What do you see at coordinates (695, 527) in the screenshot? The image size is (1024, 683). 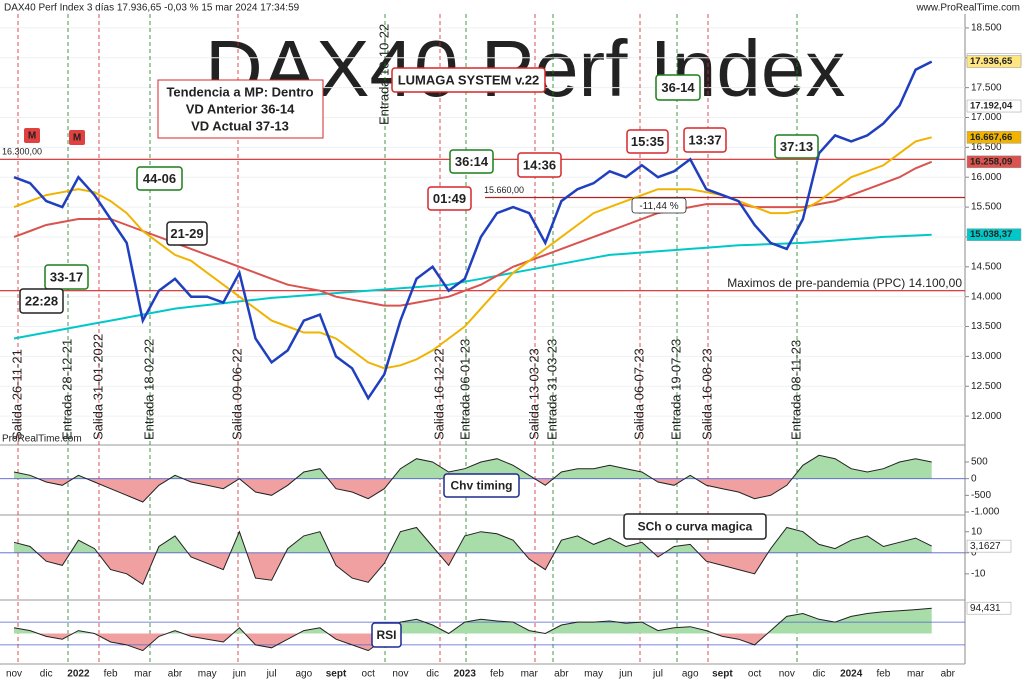 I see `panel-title: SCh o curva magica` at bounding box center [695, 527].